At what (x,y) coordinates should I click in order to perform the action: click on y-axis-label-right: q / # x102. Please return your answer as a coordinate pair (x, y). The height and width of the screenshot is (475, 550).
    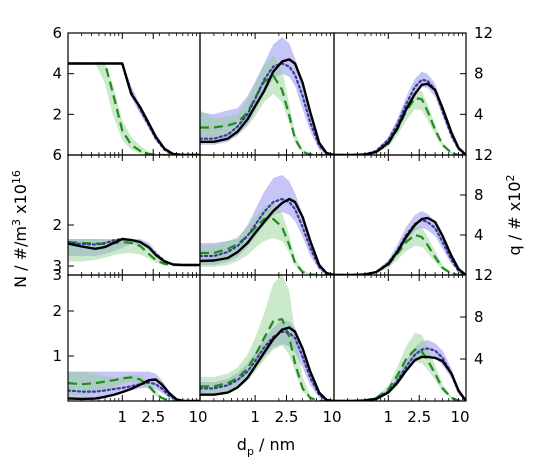
    Looking at the image, I should click on (514, 214).